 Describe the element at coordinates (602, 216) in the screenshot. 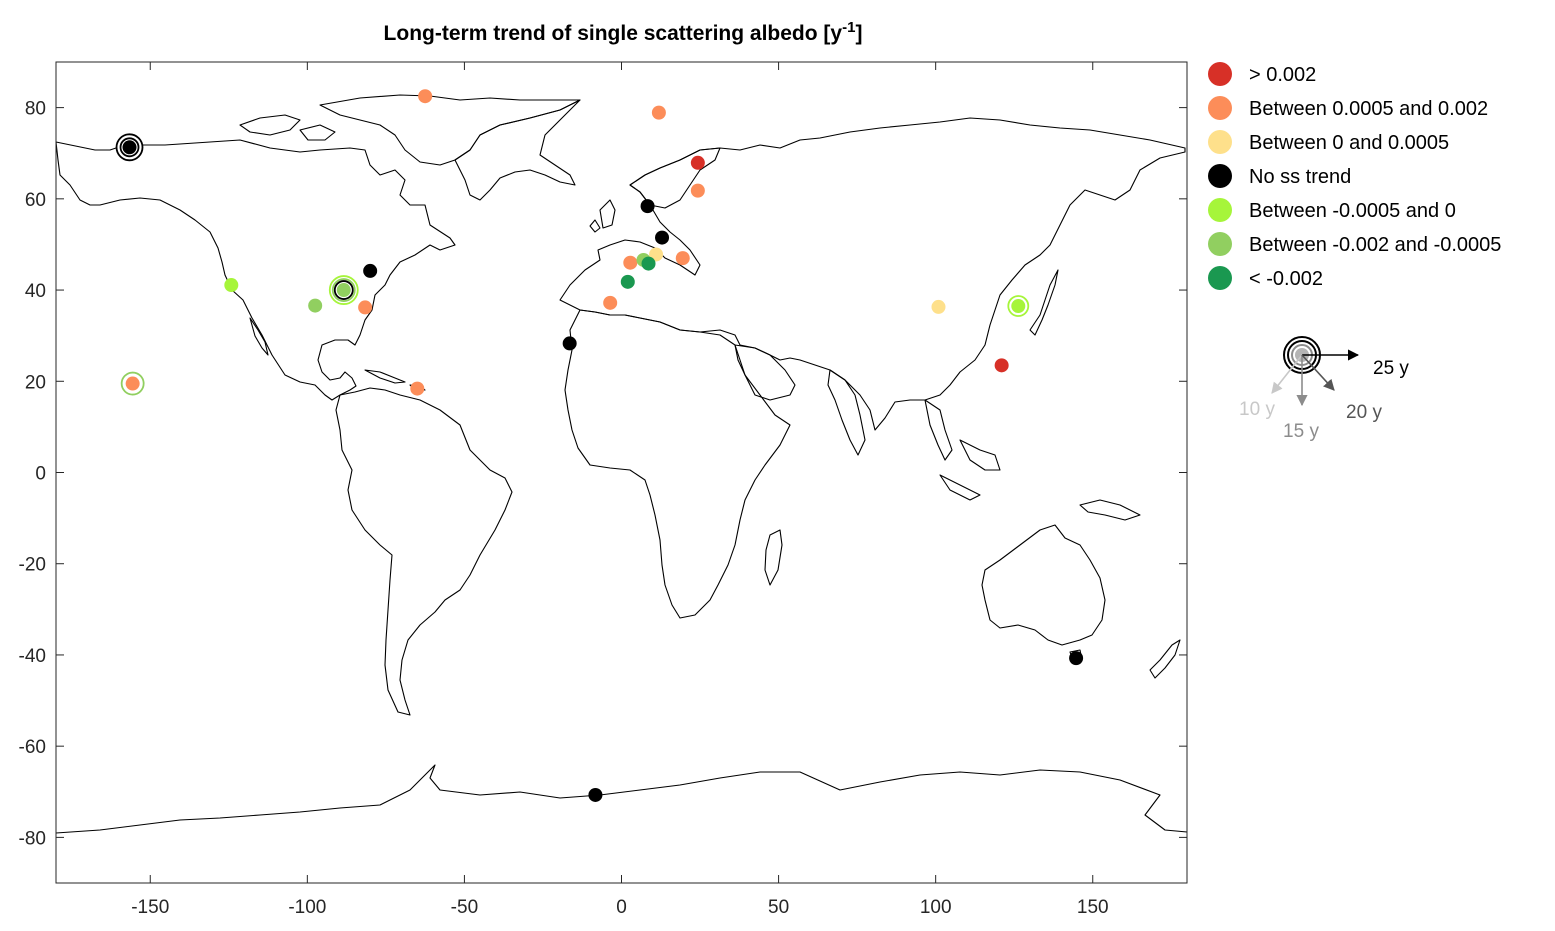

I see `coastline-british-isles` at that location.